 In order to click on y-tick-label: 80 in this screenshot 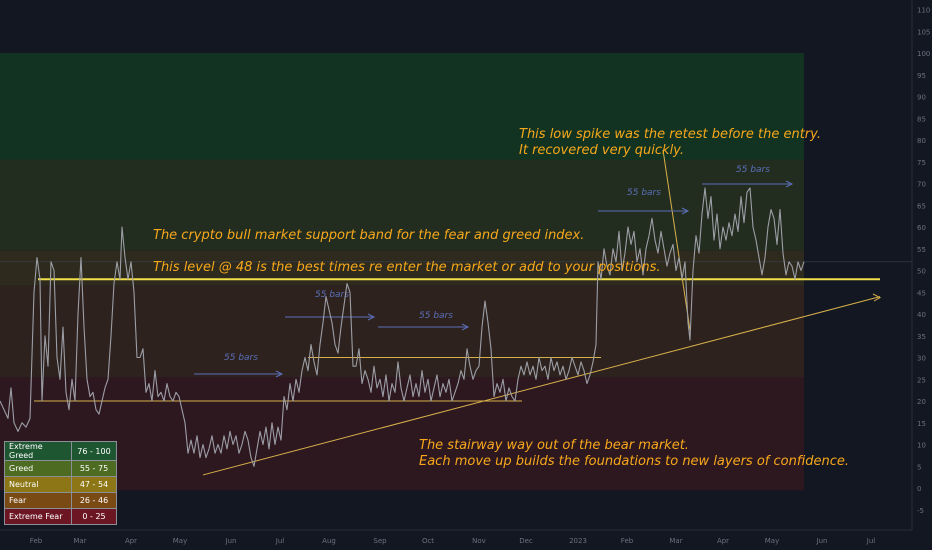, I will do `click(921, 141)`.